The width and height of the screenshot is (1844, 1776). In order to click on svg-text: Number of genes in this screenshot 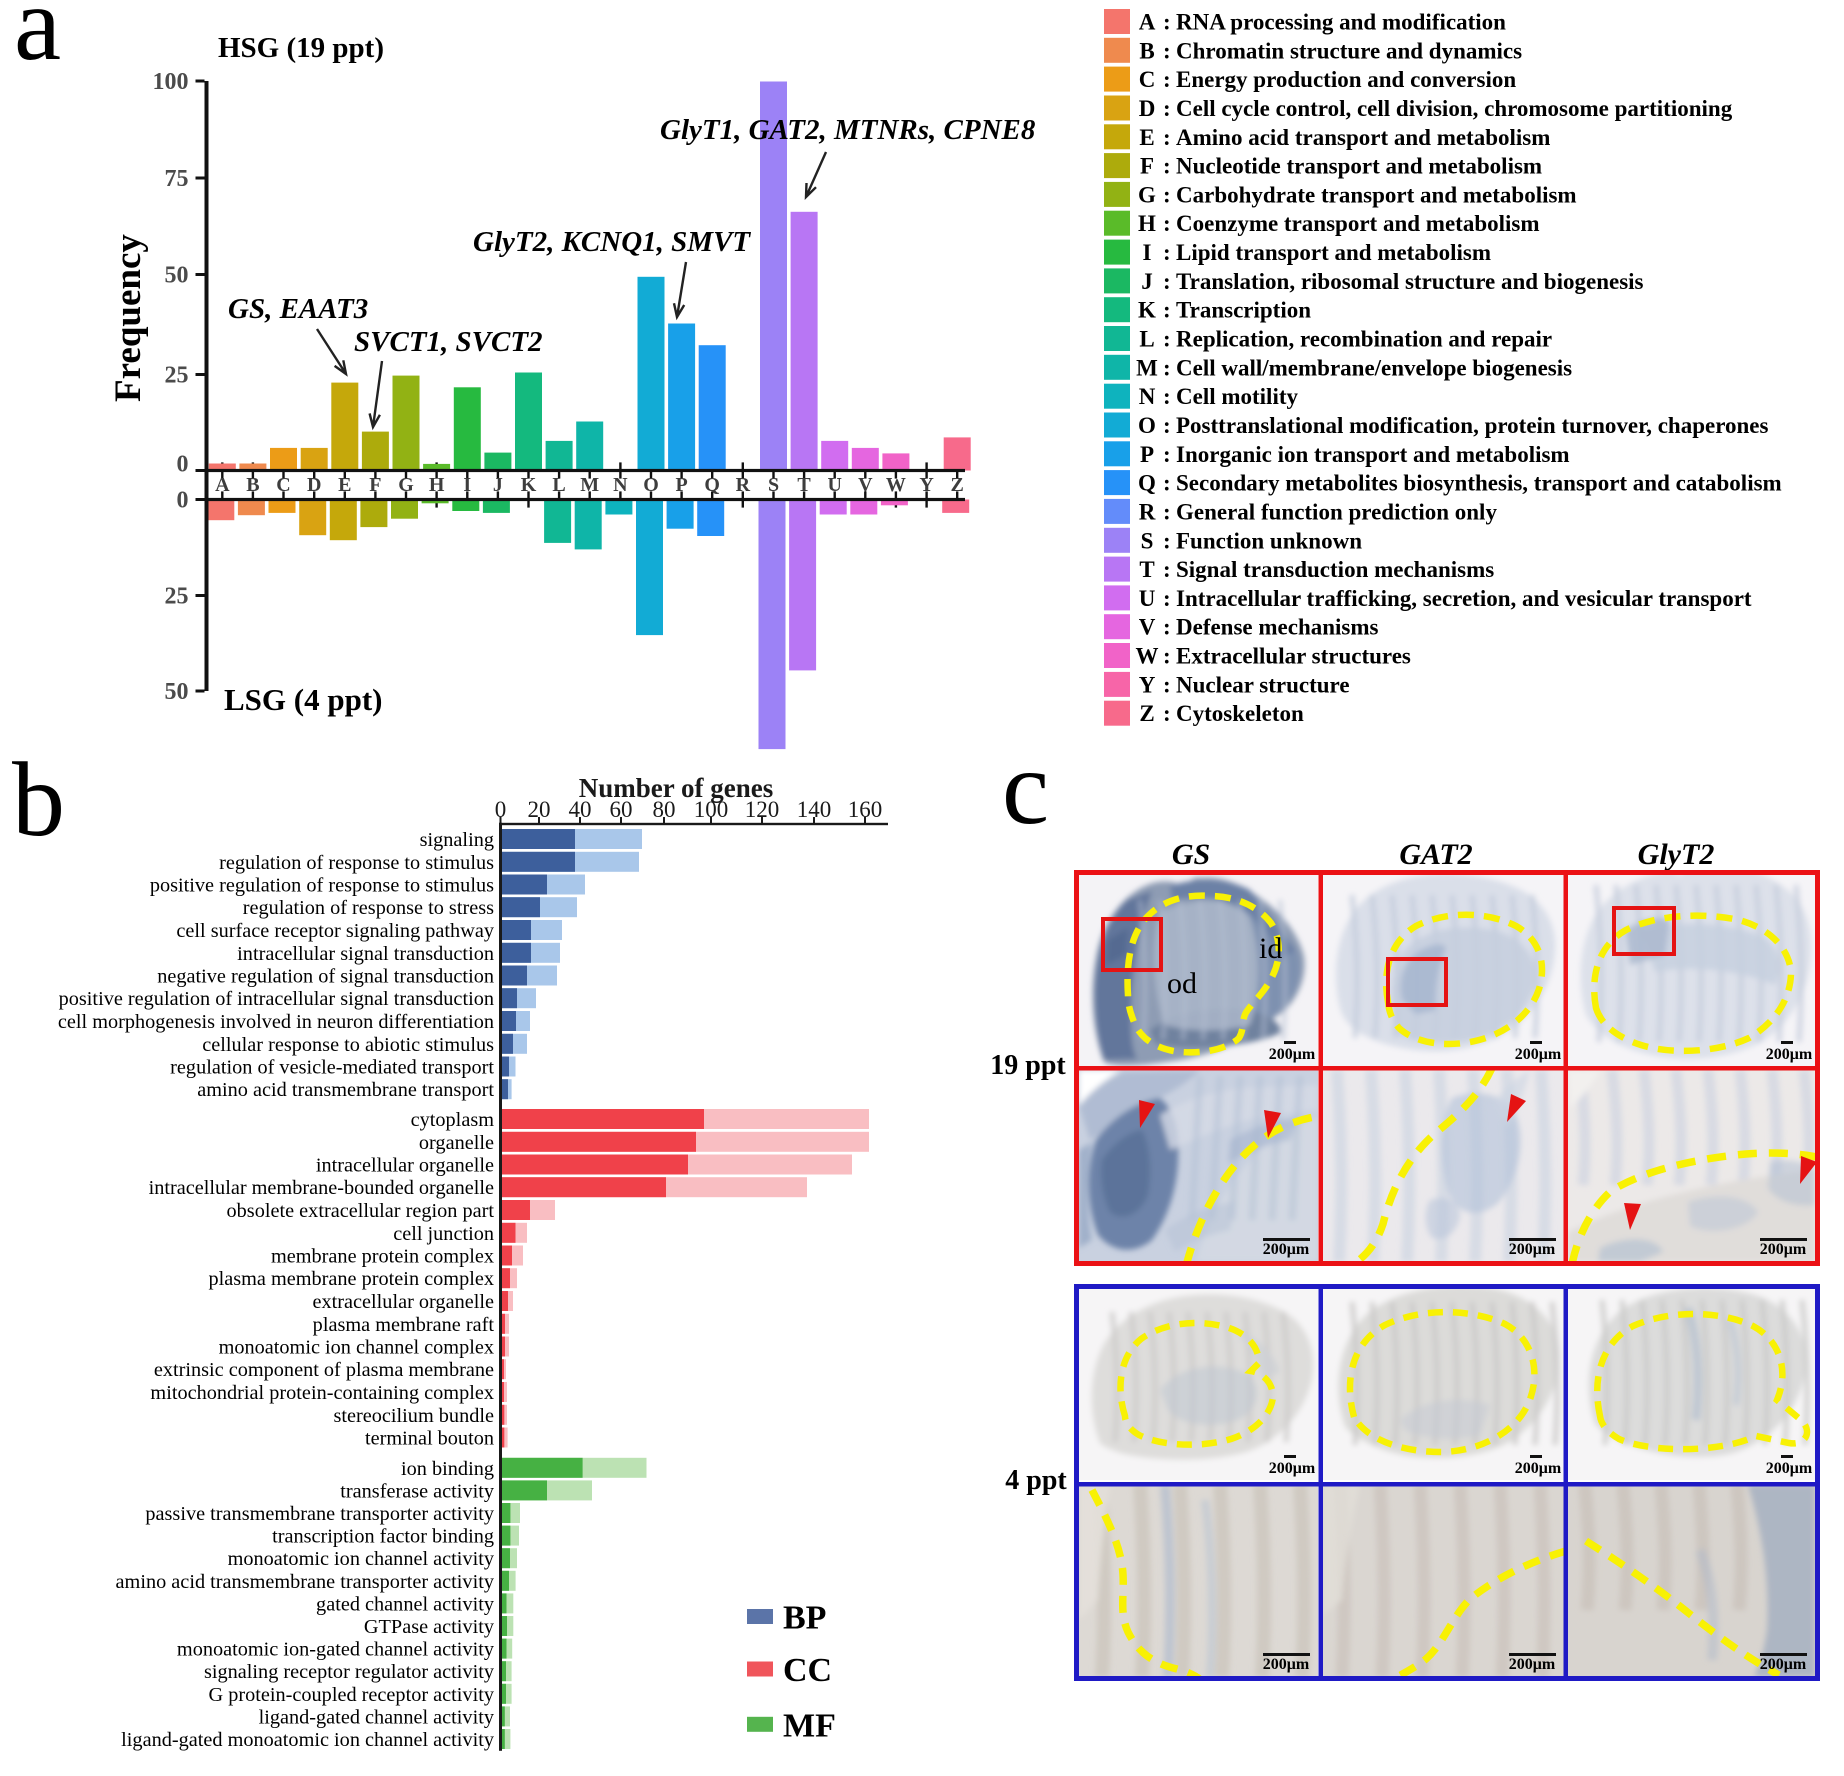, I will do `click(676, 788)`.